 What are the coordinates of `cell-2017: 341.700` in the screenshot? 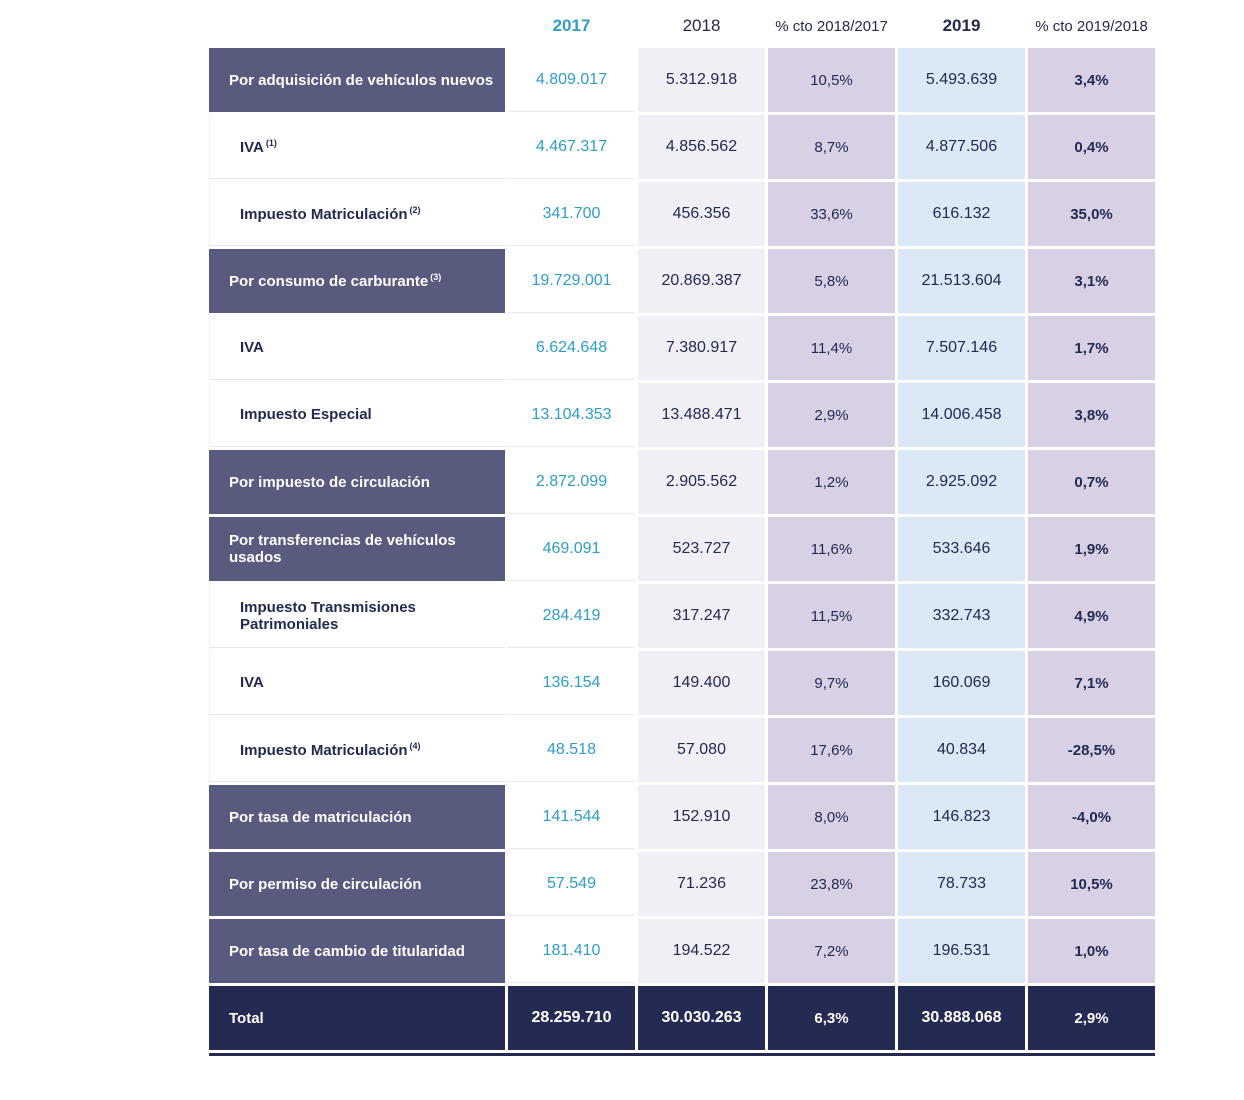 It's located at (571, 214).